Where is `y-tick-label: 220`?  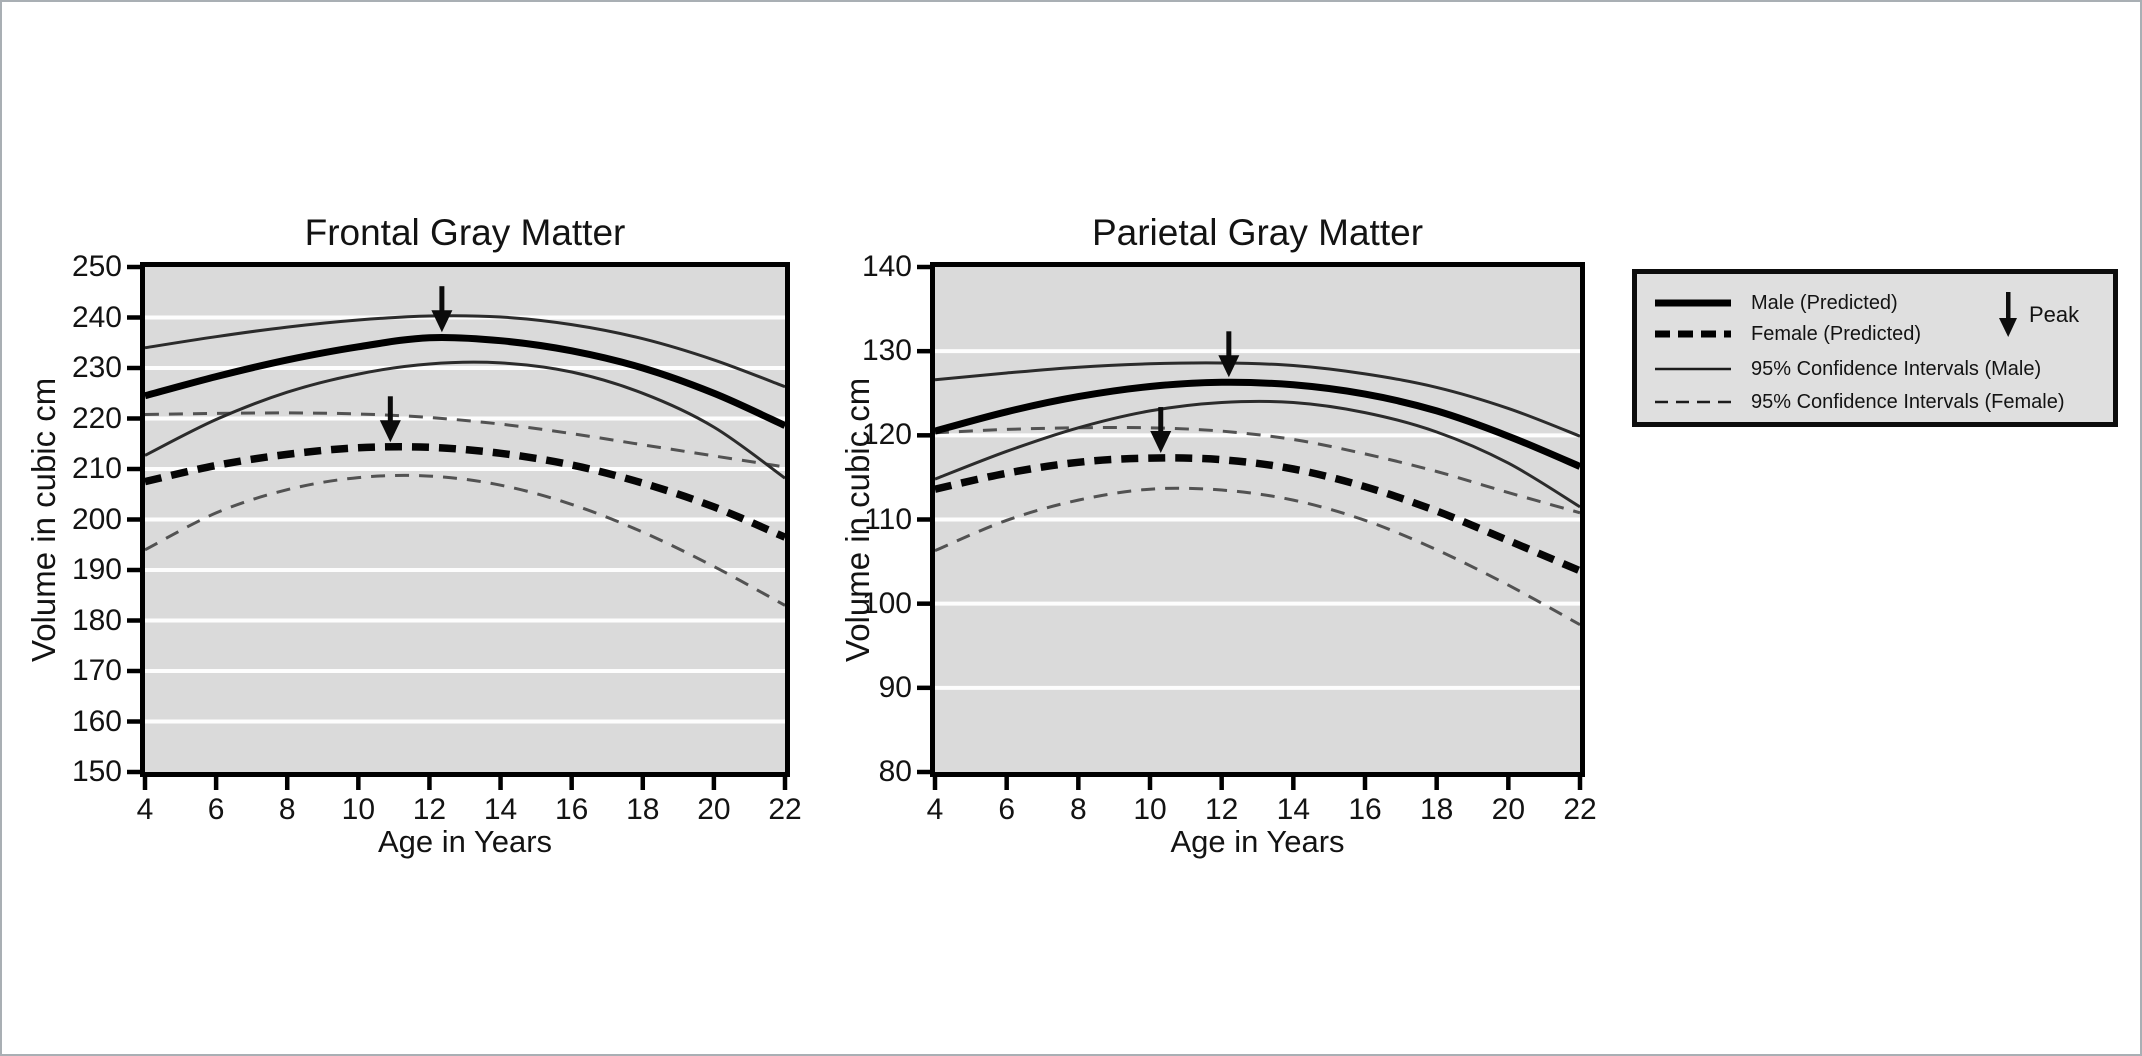 y-tick-label: 220 is located at coordinates (96, 418).